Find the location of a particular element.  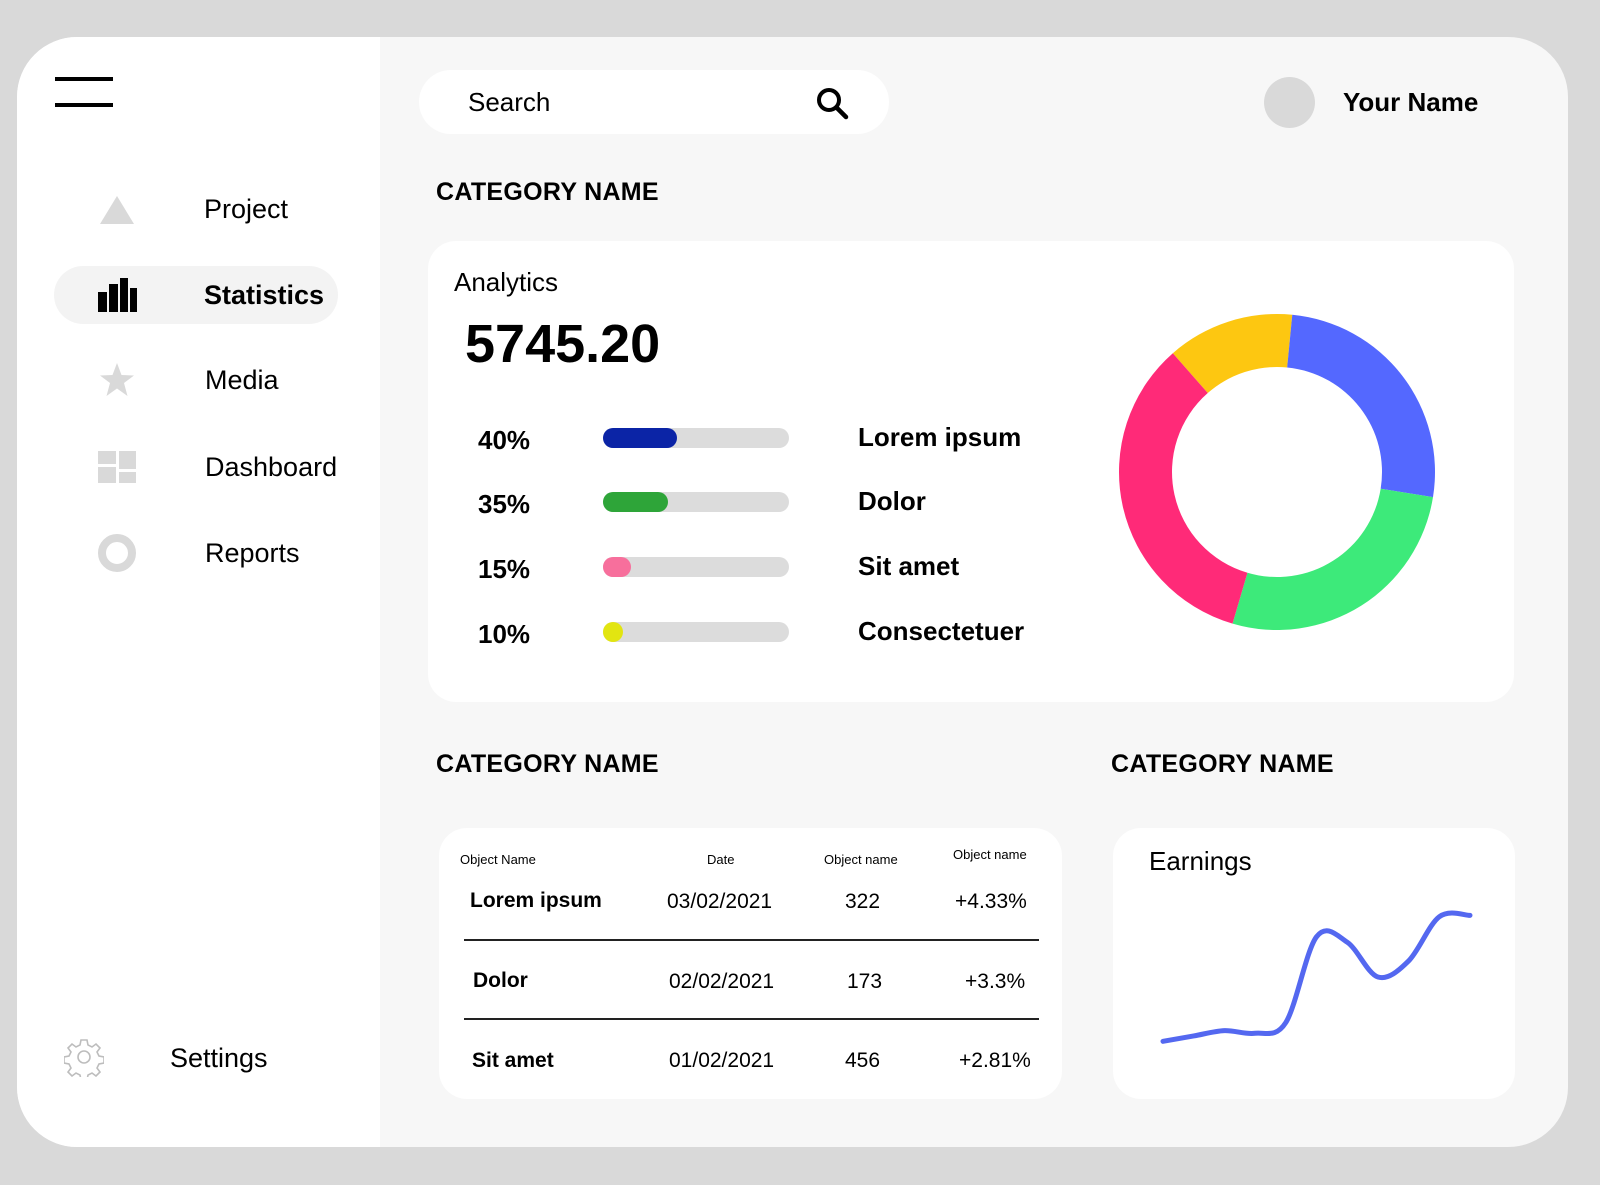

metric-percent: 35% is located at coordinates (504, 504).